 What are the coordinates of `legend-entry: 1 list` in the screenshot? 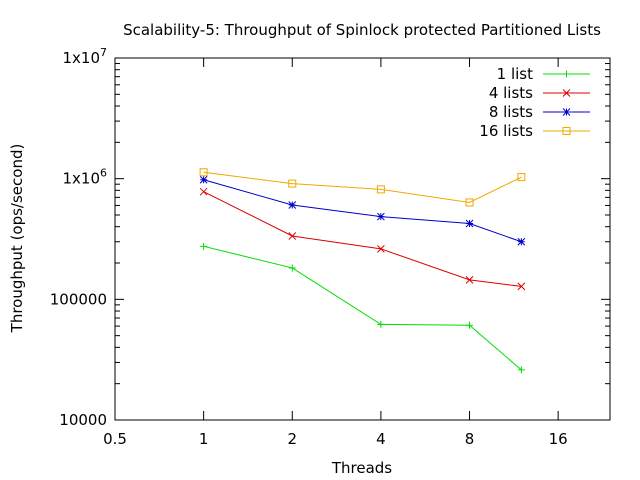 It's located at (543, 74).